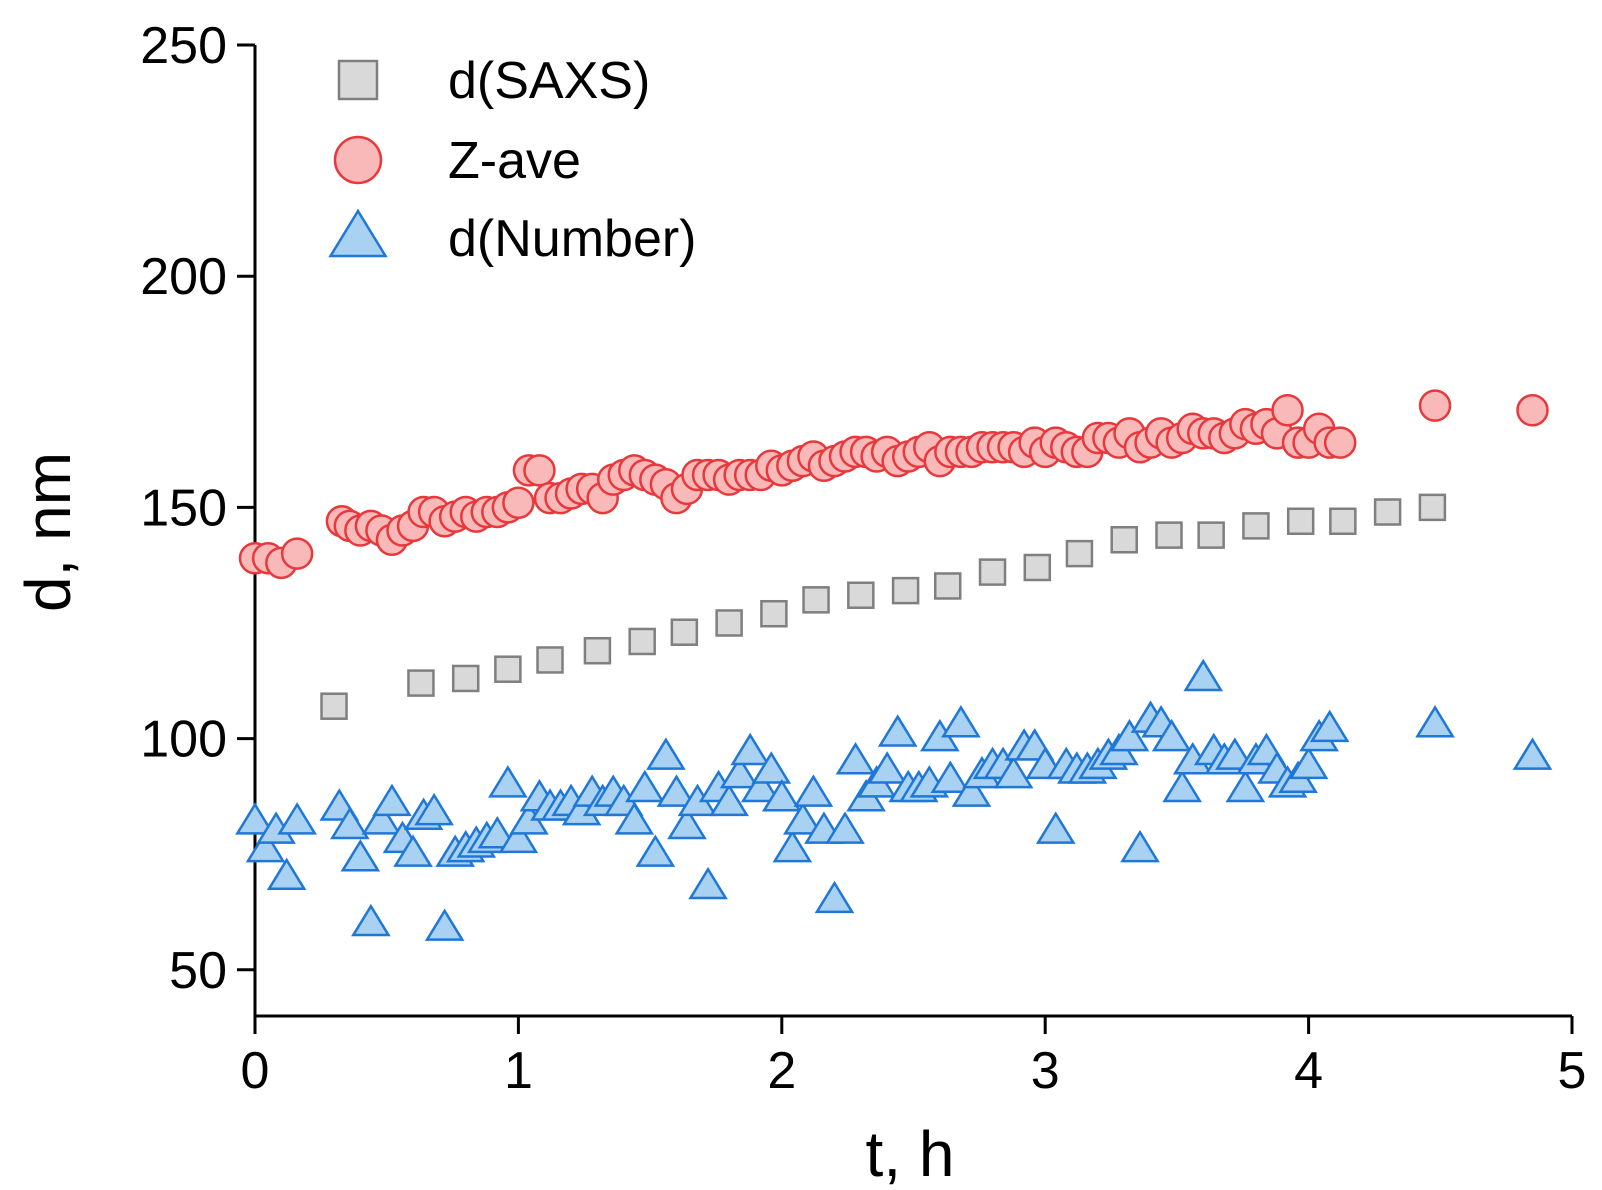 The height and width of the screenshot is (1190, 1602). What do you see at coordinates (183, 508) in the screenshot?
I see `y-tick-label: 150` at bounding box center [183, 508].